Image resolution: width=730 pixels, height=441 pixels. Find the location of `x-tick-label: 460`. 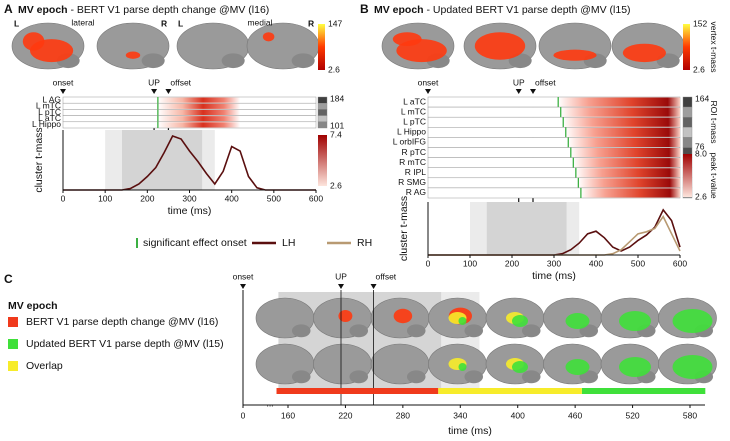

x-tick-label: 460 is located at coordinates (575, 415).